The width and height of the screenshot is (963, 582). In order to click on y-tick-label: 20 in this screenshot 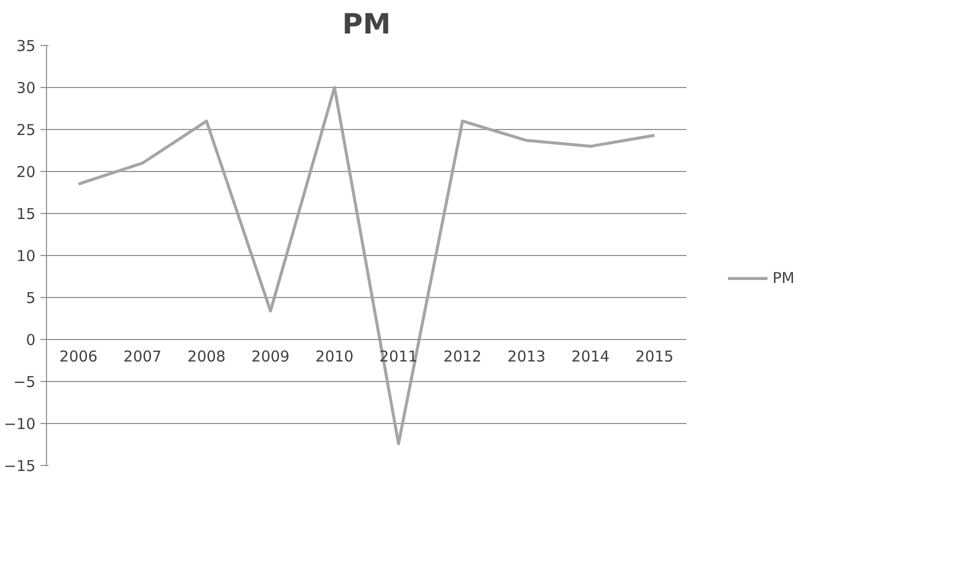, I will do `click(26, 172)`.